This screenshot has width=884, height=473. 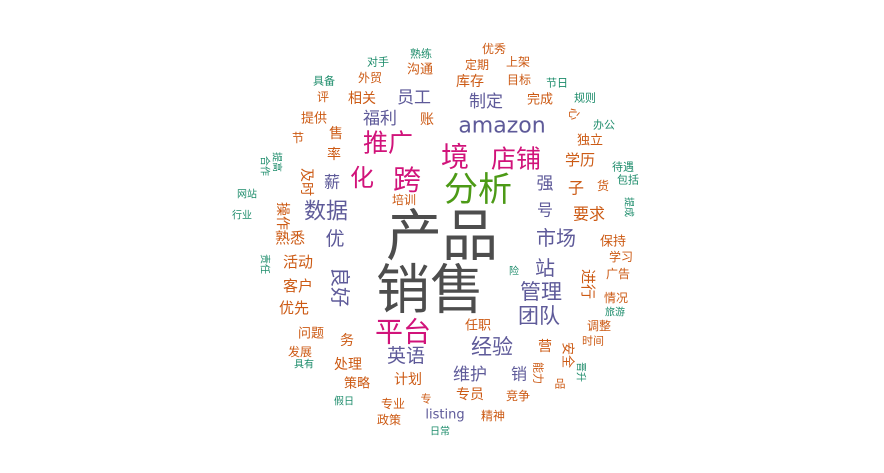 What do you see at coordinates (378, 62) in the screenshot?
I see `word-81: 对手` at bounding box center [378, 62].